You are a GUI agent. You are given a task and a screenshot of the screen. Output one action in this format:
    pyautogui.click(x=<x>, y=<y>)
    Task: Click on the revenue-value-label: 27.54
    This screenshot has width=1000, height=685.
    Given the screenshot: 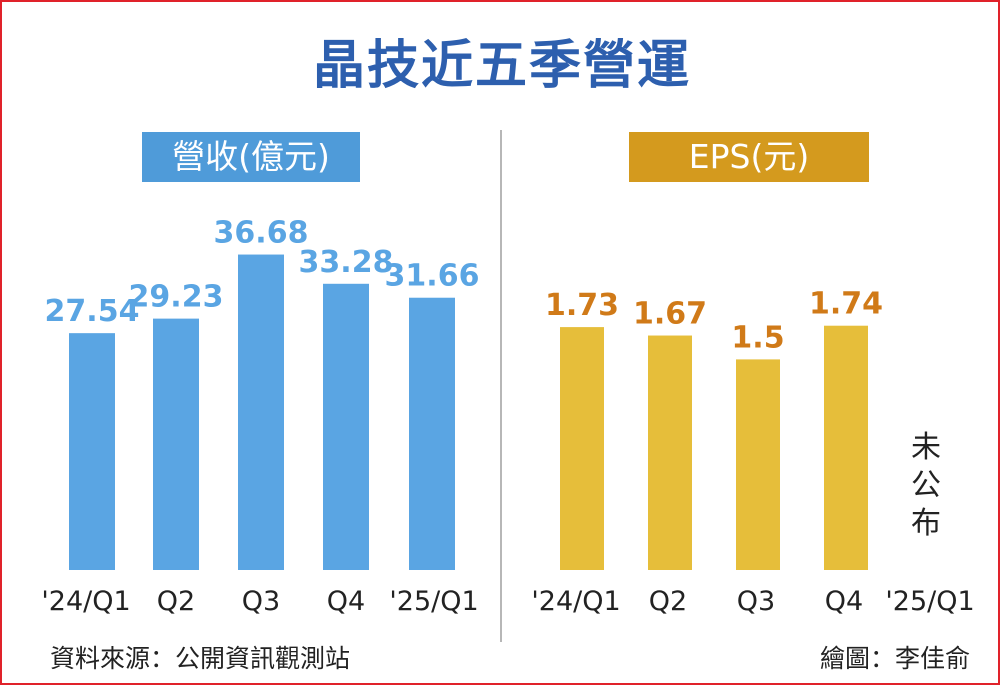 What is the action you would take?
    pyautogui.click(x=92, y=311)
    